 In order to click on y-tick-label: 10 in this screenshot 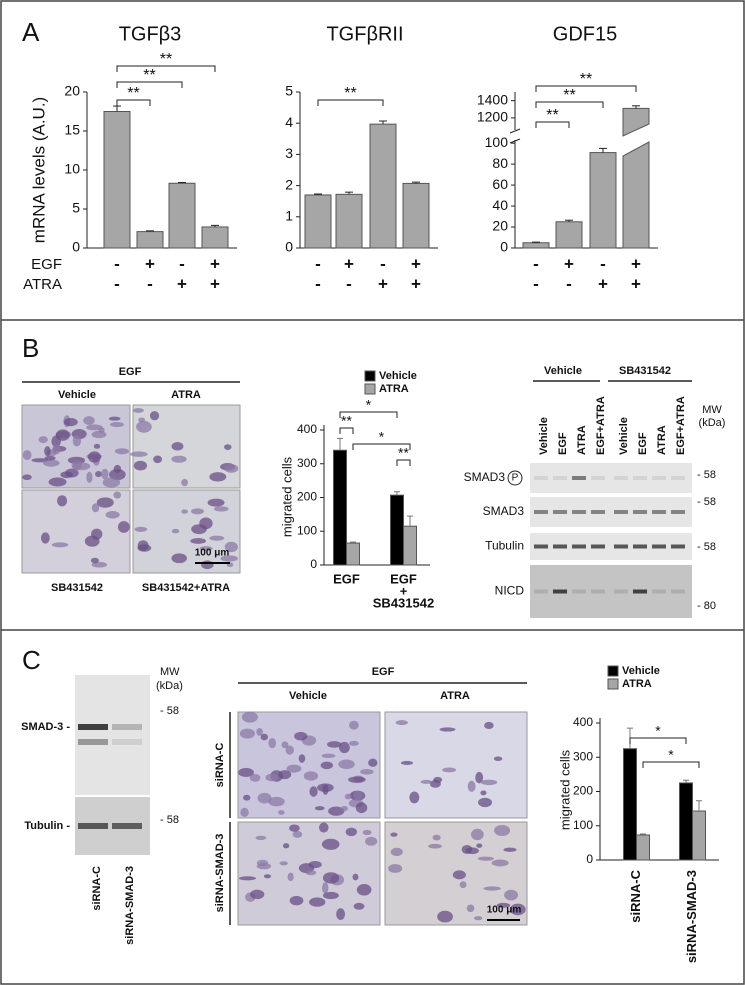, I will do `click(72, 169)`.